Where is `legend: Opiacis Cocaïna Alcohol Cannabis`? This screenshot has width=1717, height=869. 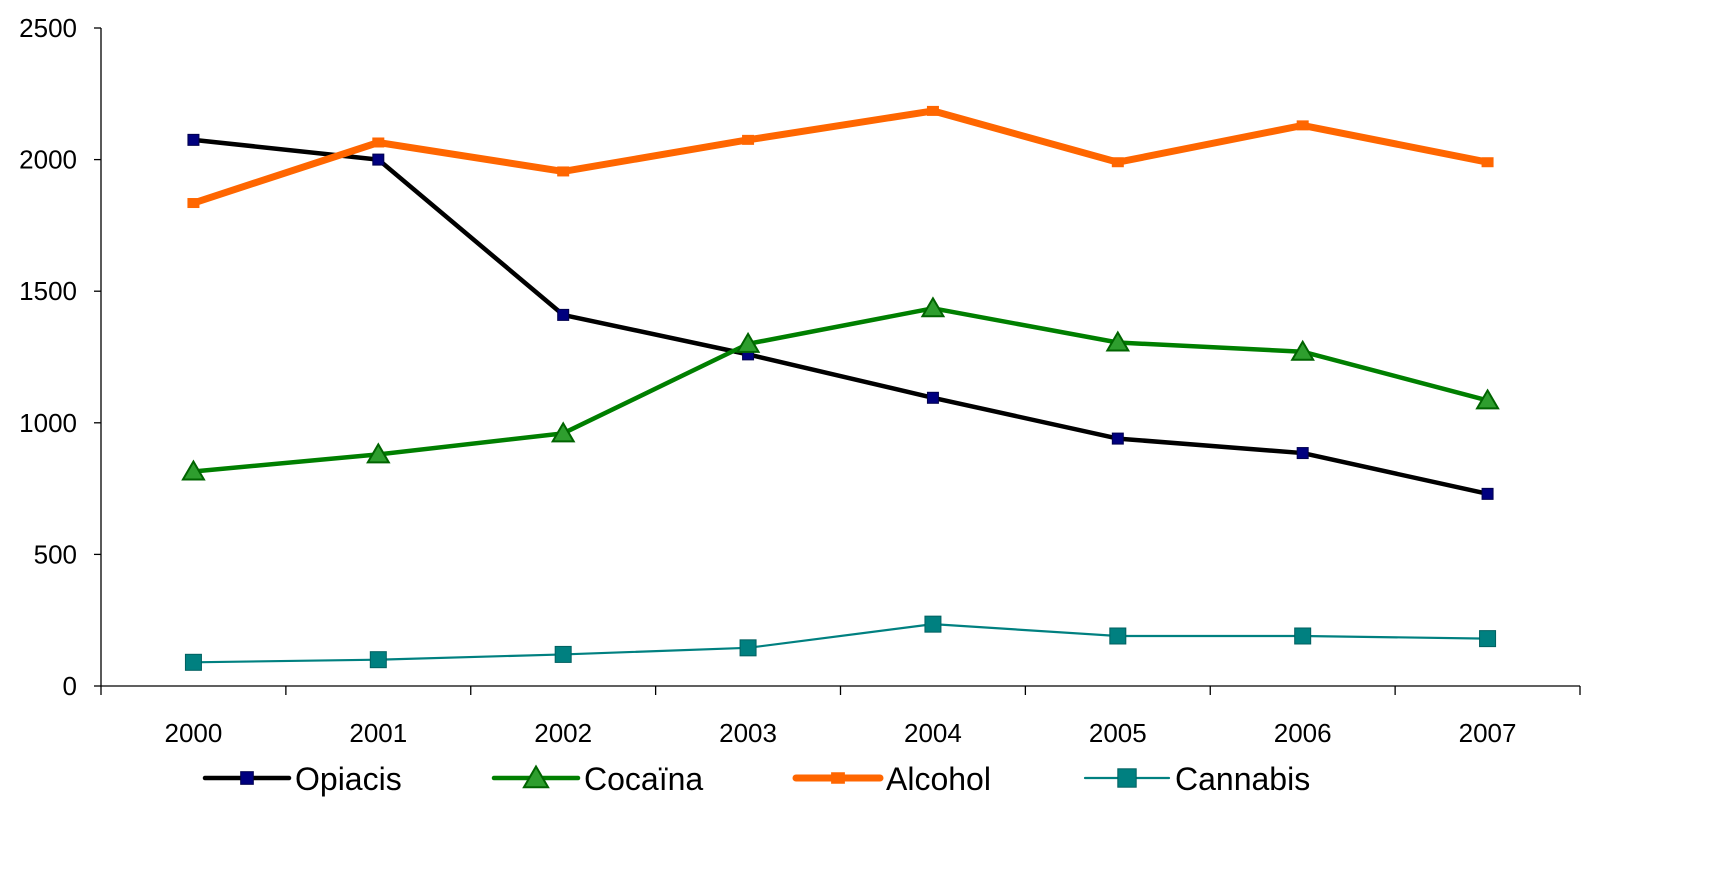 legend: Opiacis Cocaïna Alcohol Cannabis is located at coordinates (756, 779).